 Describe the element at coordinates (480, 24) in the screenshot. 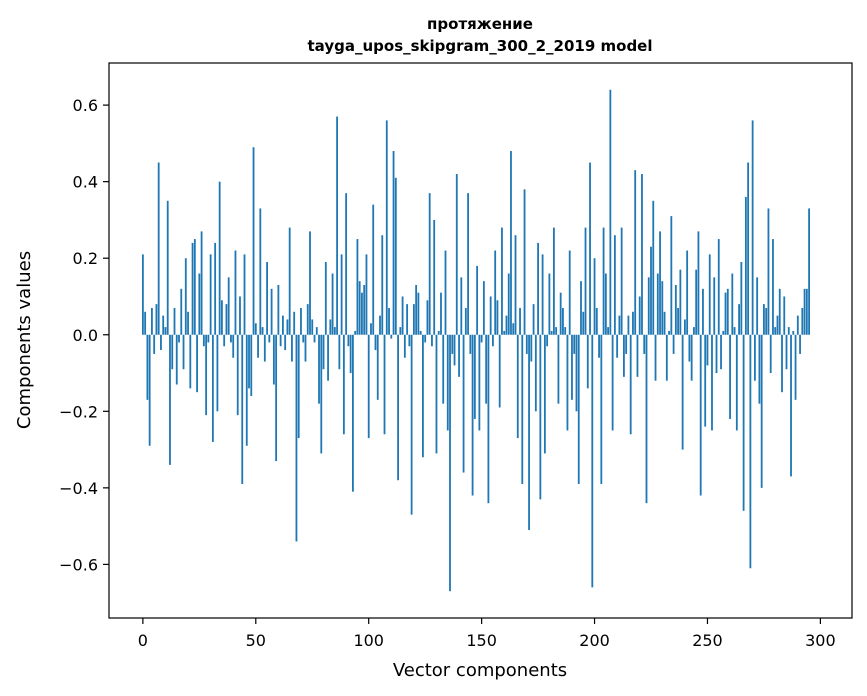

I see `chart-title: протяжение` at that location.